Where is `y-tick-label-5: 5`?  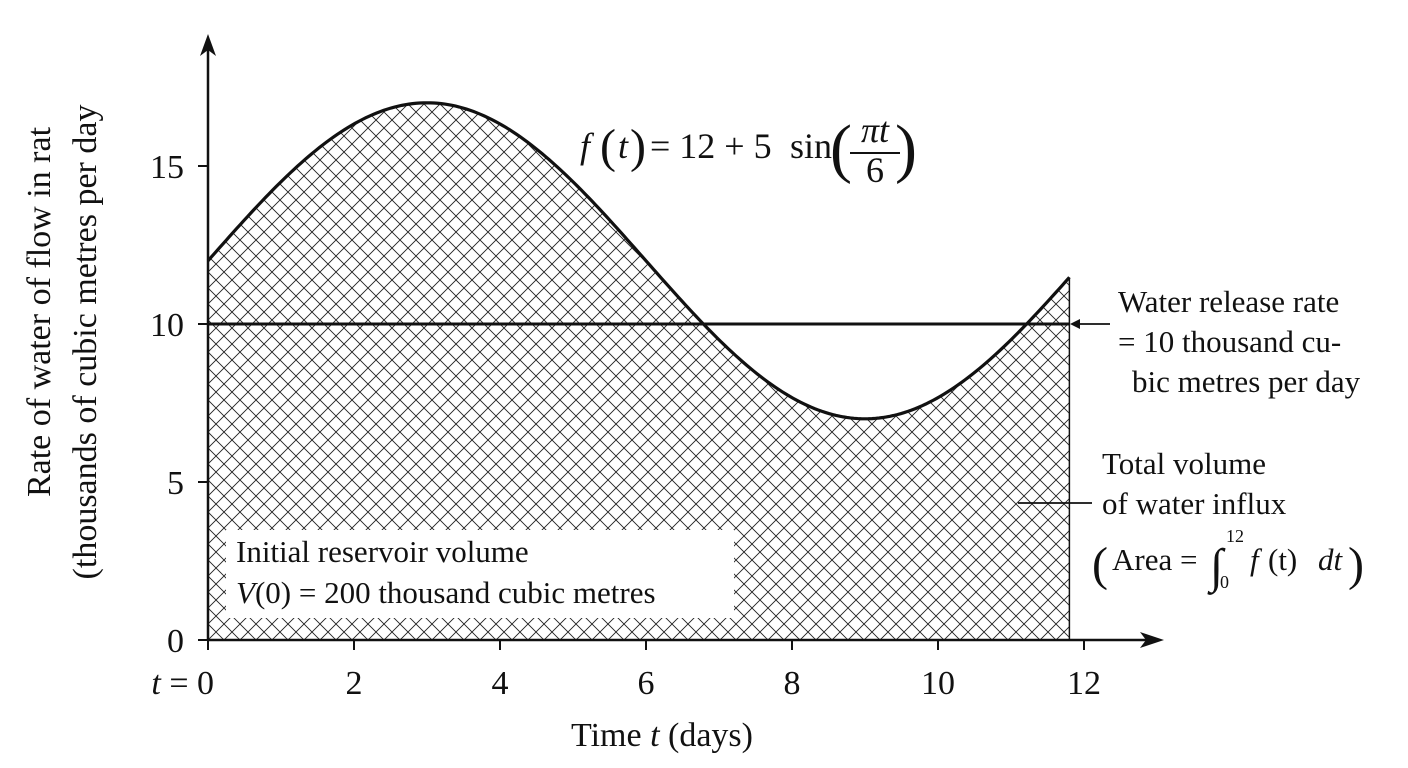 y-tick-label-5: 5 is located at coordinates (175, 483).